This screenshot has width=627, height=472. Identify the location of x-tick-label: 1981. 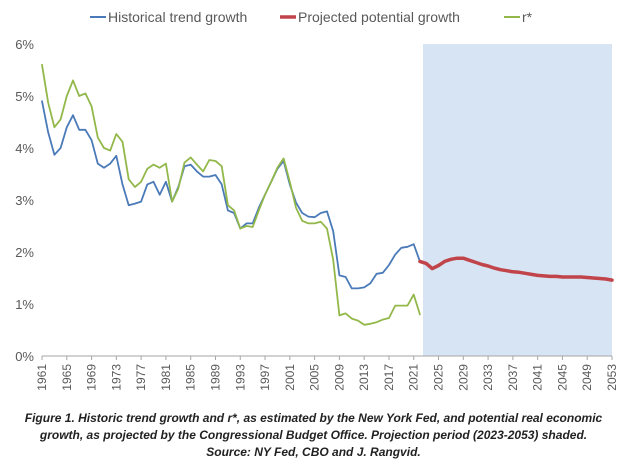
(166, 377).